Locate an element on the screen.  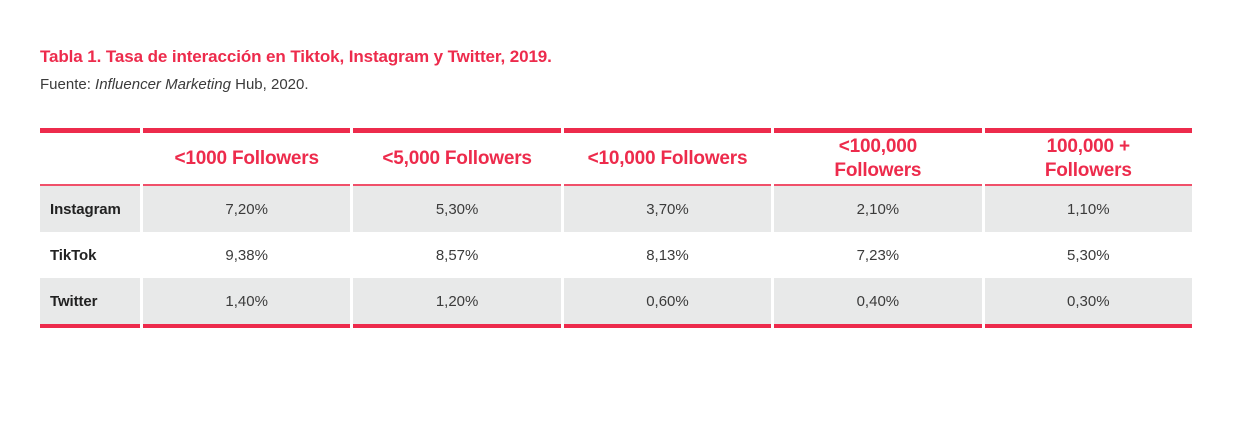
column-header-lt10000: <10,000 Followers is located at coordinates (667, 157).